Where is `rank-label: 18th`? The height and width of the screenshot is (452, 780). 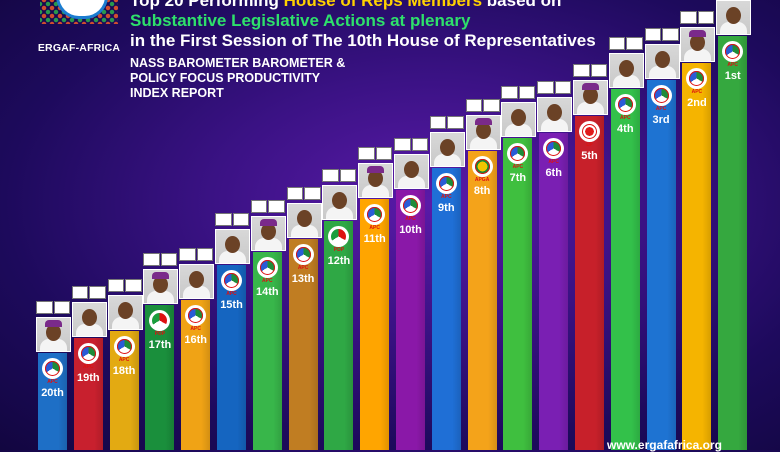
rank-label: 18th is located at coordinates (124, 371).